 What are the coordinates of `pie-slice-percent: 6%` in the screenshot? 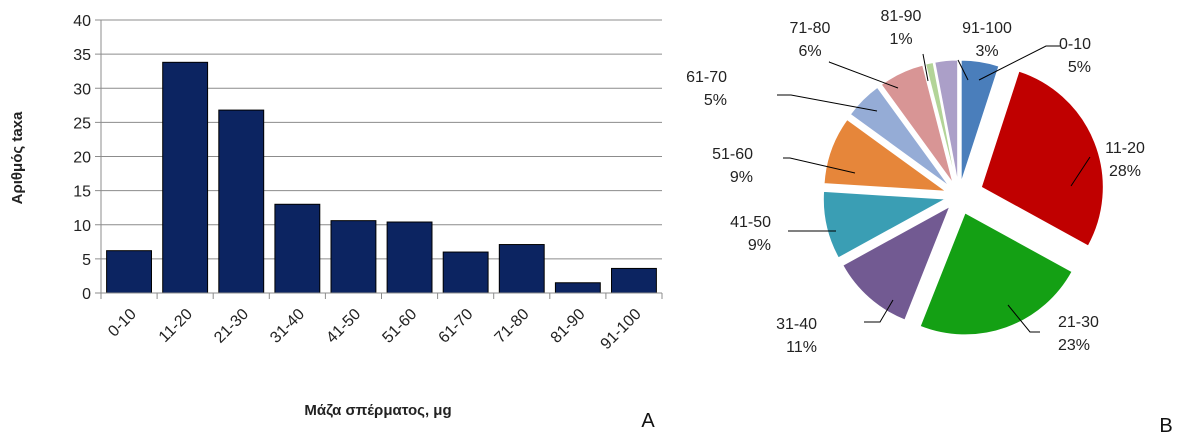 It's located at (809, 51).